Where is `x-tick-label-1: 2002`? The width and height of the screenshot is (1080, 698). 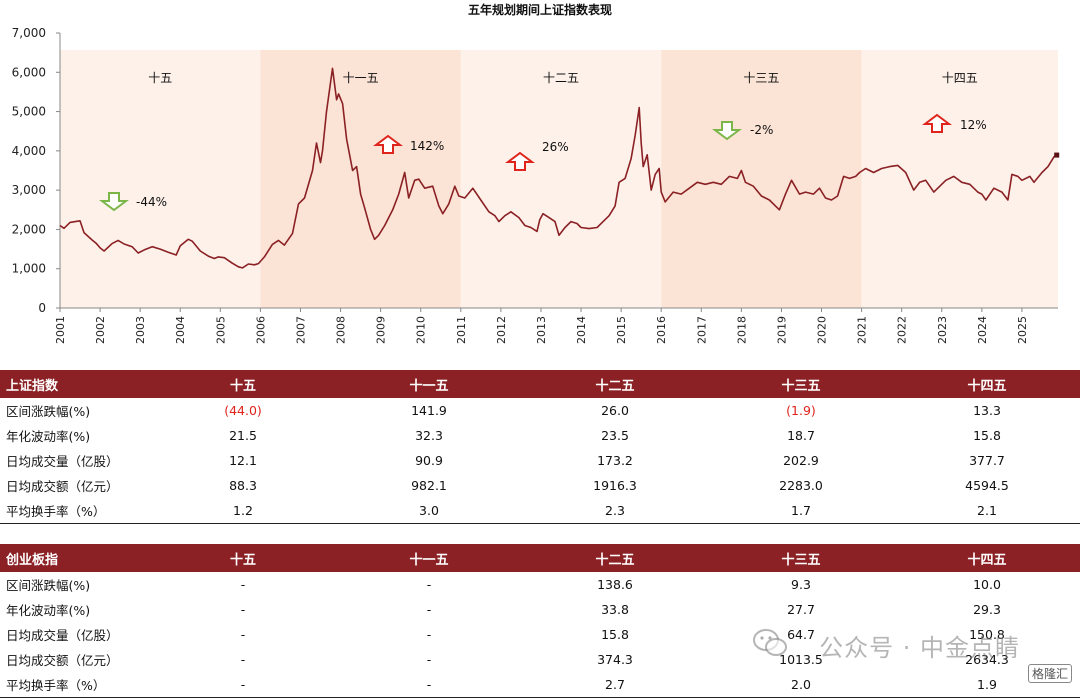 x-tick-label-1: 2002 is located at coordinates (100, 330).